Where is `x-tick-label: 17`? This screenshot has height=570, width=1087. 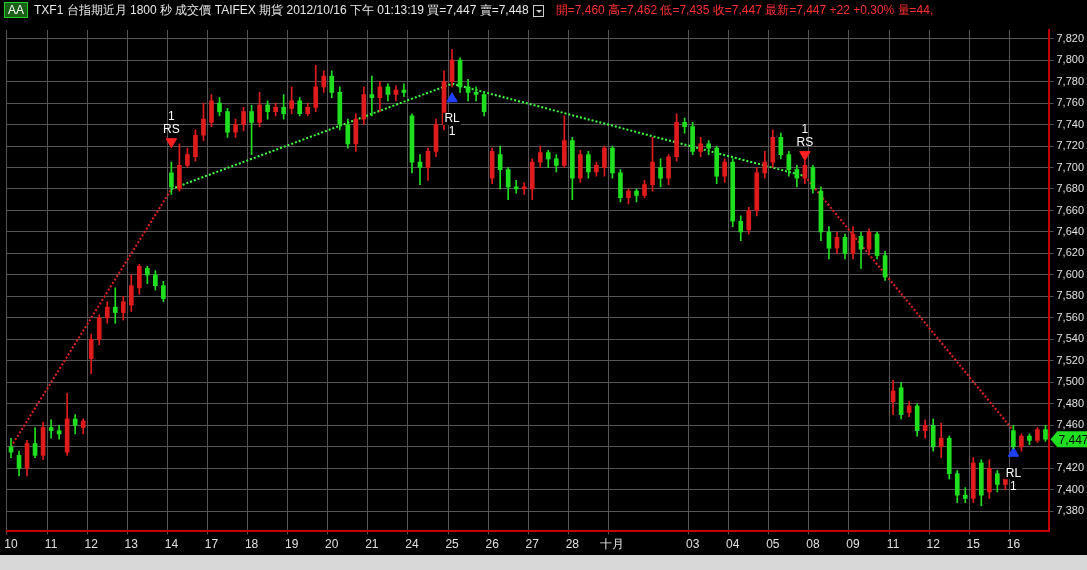
x-tick-label: 17 is located at coordinates (211, 544).